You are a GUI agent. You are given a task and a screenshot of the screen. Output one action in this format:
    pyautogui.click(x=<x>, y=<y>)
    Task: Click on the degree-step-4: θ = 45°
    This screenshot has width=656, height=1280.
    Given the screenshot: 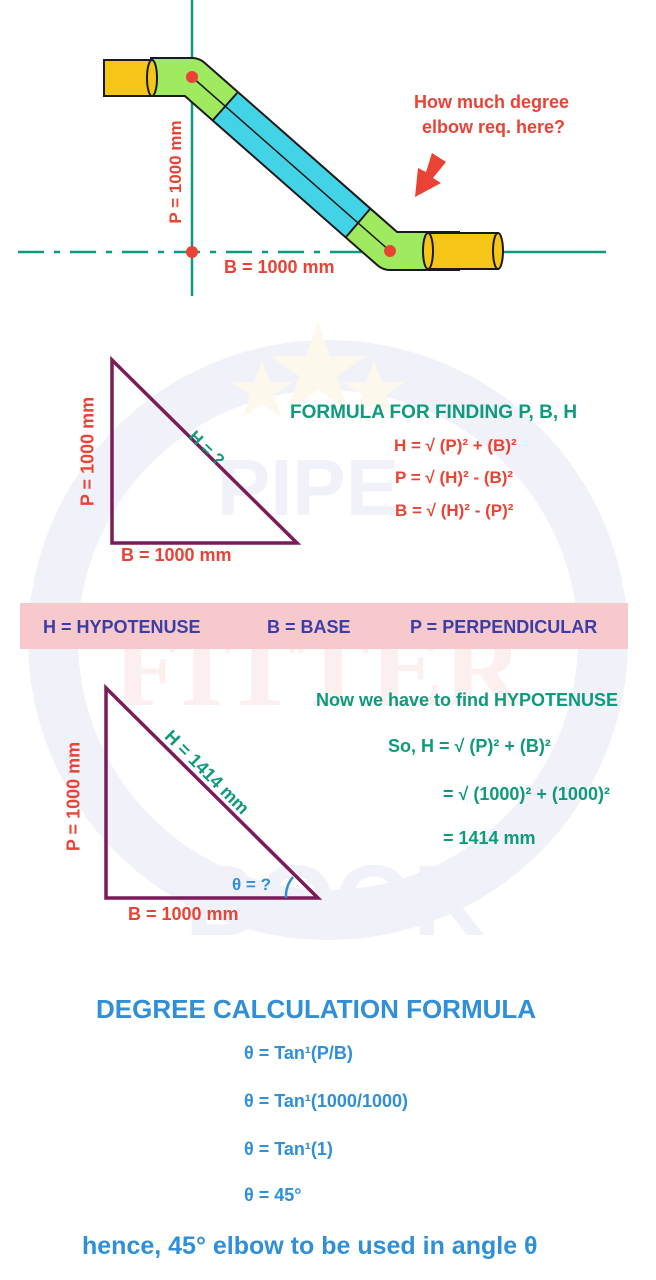 What is the action you would take?
    pyautogui.click(x=273, y=1195)
    